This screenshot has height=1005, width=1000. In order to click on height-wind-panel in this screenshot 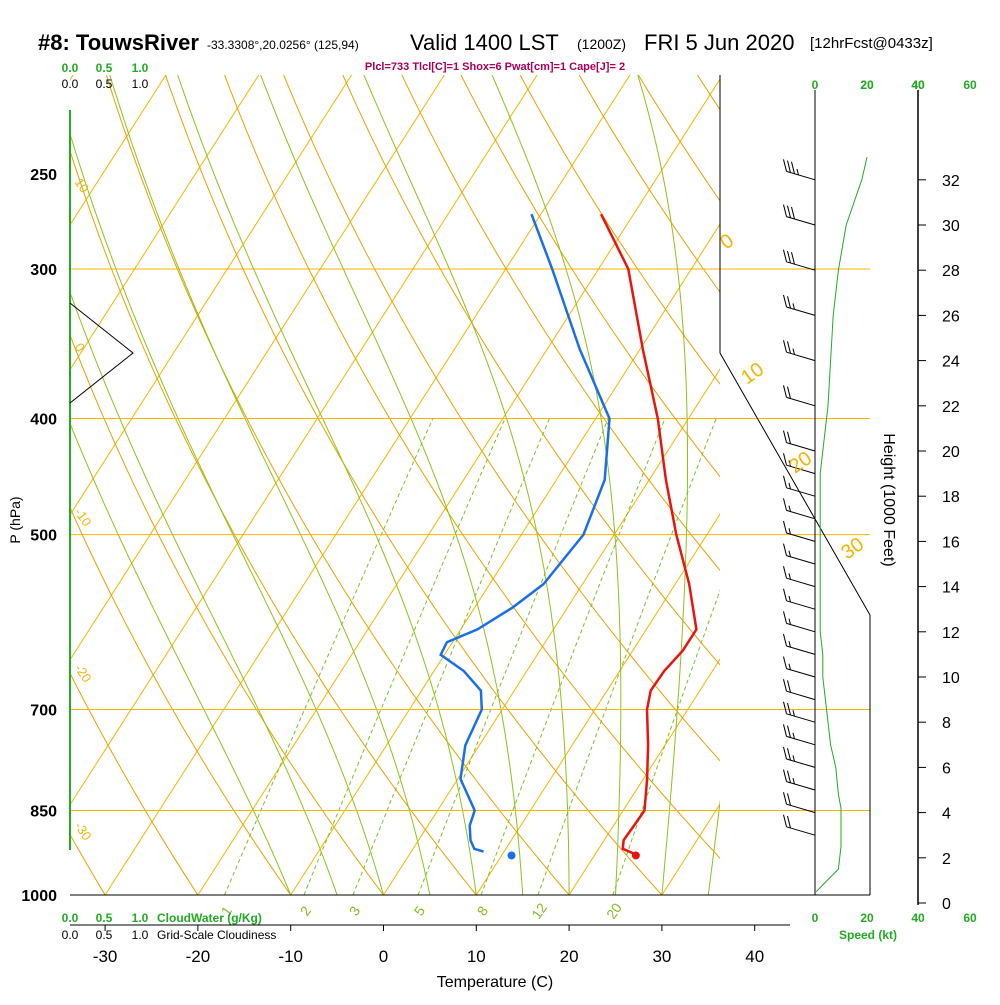, I will do `click(795, 492)`.